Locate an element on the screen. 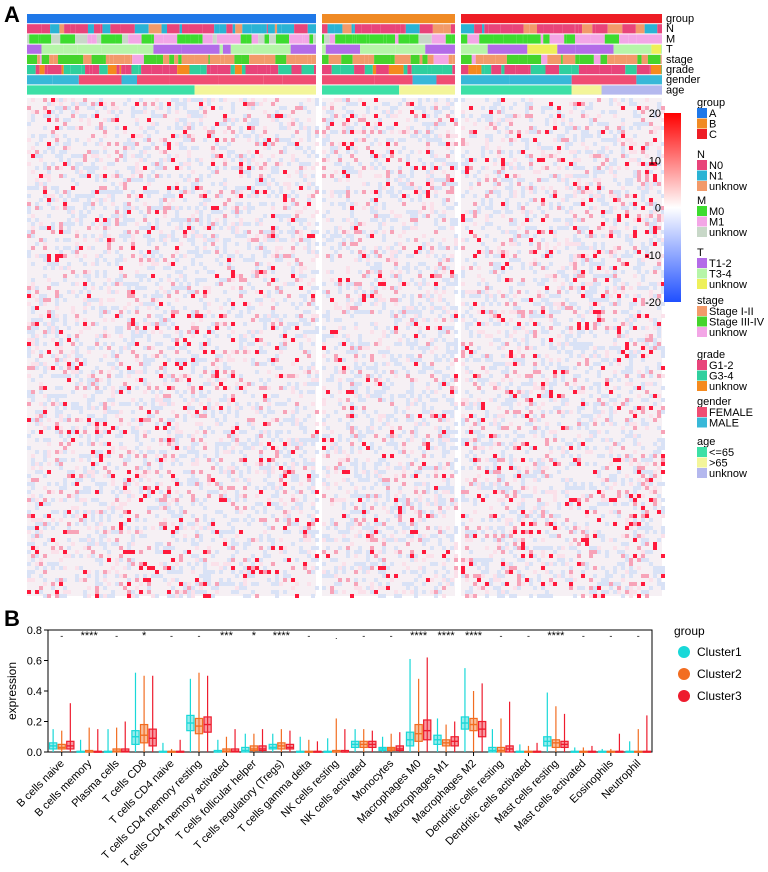  legend-title-stage: stage is located at coordinates (710, 301).